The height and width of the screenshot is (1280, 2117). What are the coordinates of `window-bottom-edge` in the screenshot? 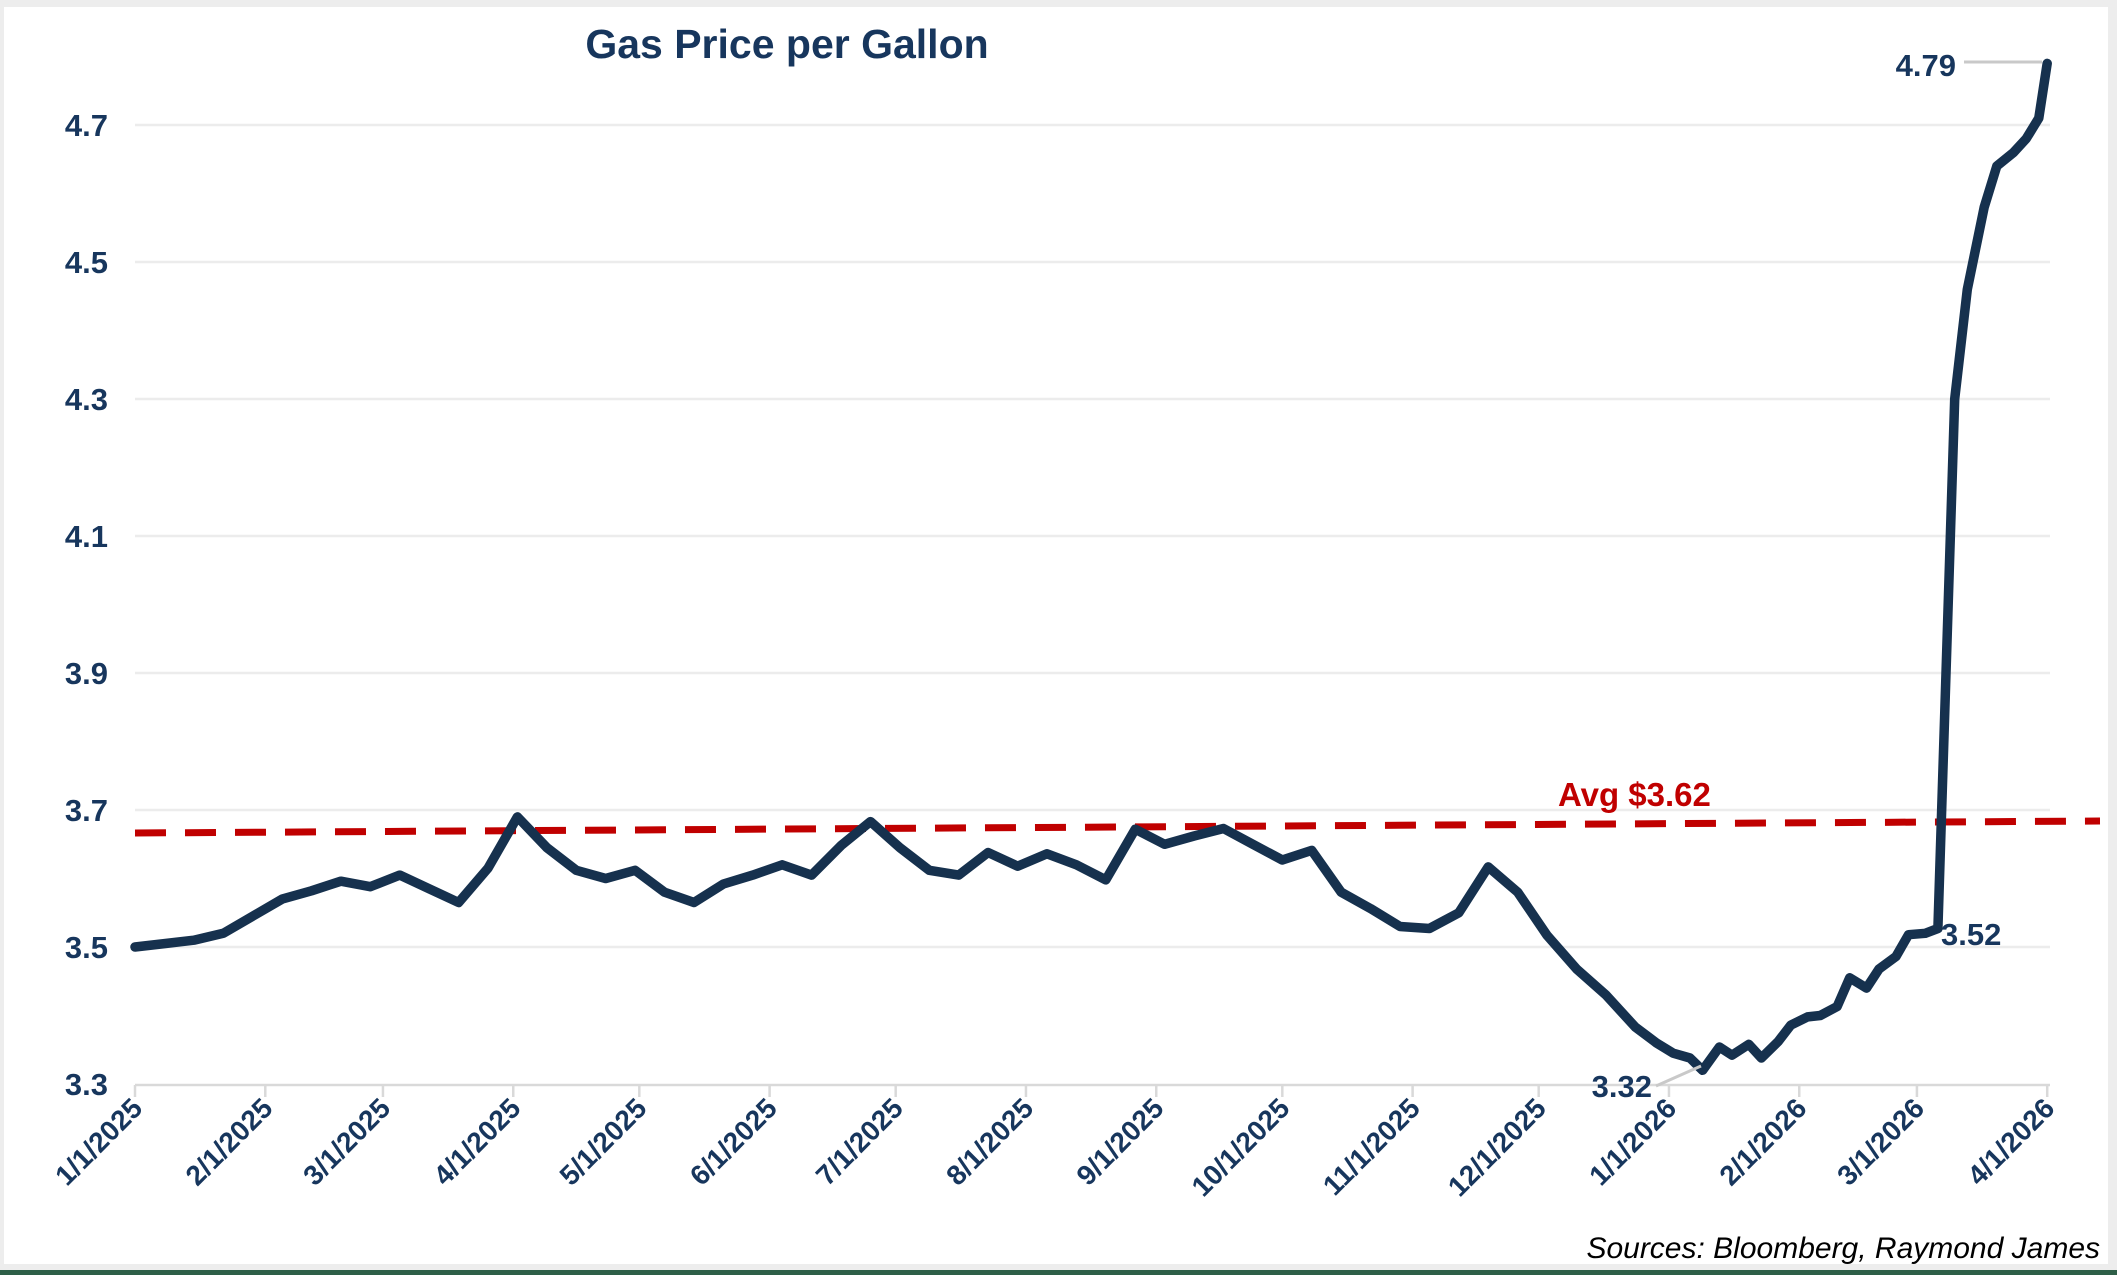 It's located at (1058, 1267).